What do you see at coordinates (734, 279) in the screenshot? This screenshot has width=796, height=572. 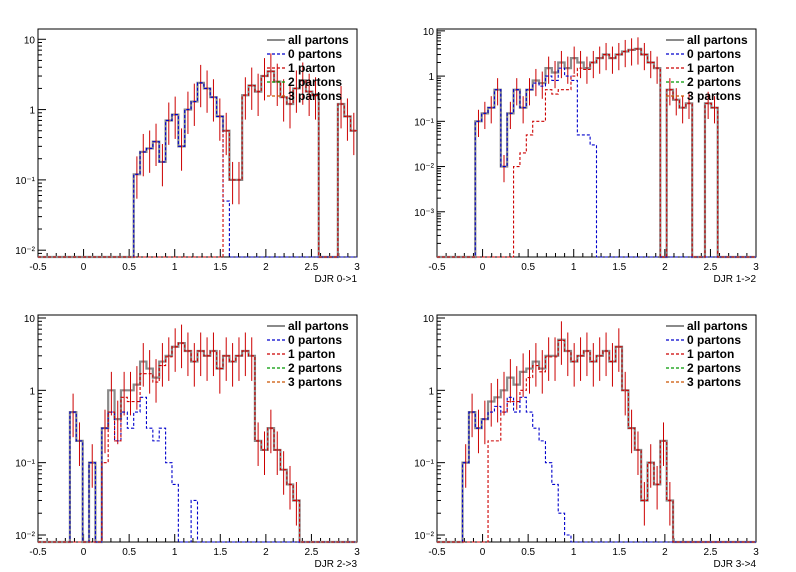 I see `x-axis-label: DJR 1->2` at bounding box center [734, 279].